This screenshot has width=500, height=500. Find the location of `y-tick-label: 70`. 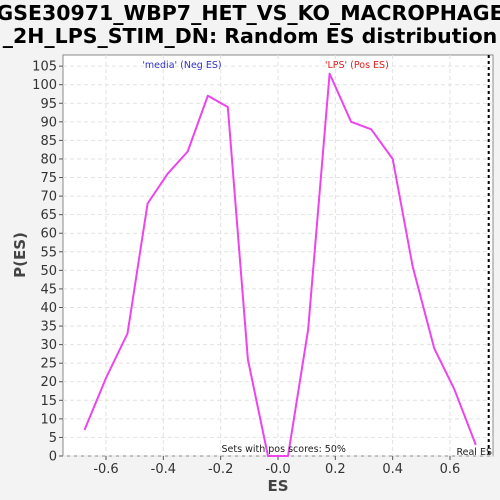

y-tick-label: 70 is located at coordinates (48, 197).